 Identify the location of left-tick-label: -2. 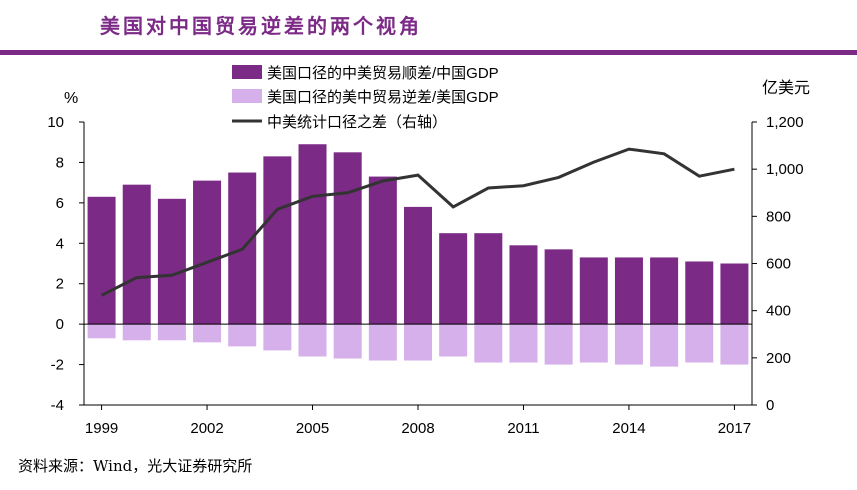
(57, 365).